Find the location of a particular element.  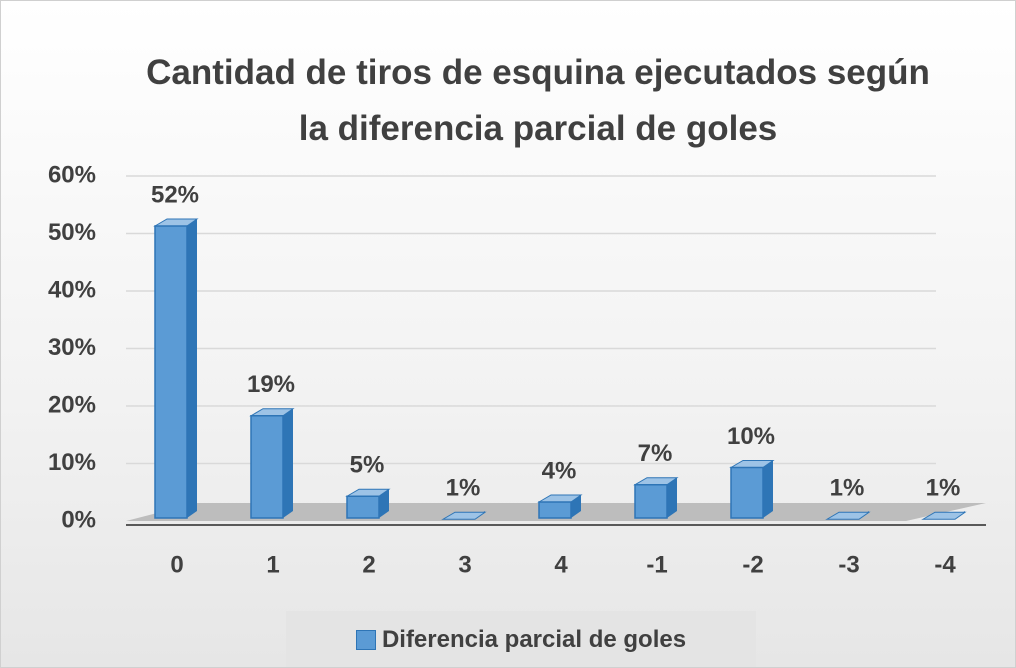

legend: Diferencia parcial de goles is located at coordinates (521, 639).